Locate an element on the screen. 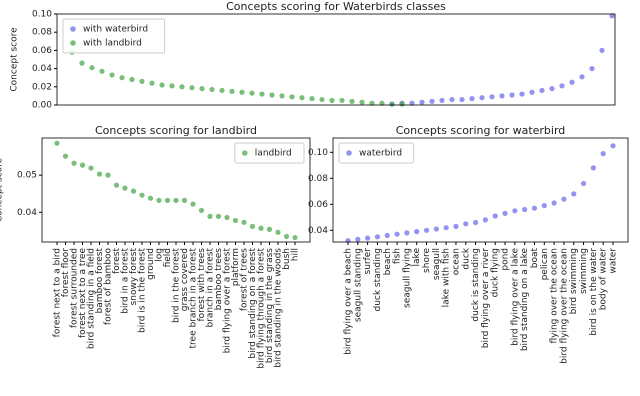 Image resolution: width=640 pixels, height=396 pixels. x-tick-label: shore is located at coordinates (427, 260).